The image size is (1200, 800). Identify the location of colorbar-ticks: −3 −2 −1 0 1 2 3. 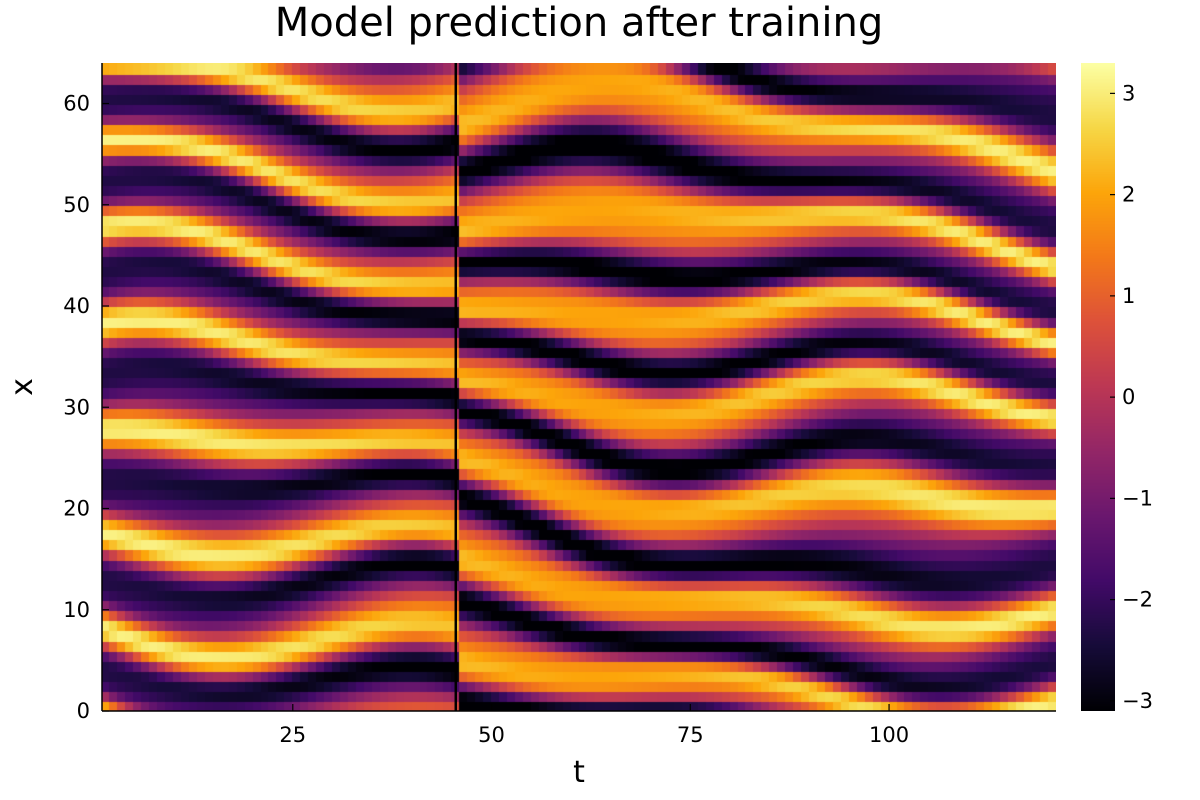
(1131, 397).